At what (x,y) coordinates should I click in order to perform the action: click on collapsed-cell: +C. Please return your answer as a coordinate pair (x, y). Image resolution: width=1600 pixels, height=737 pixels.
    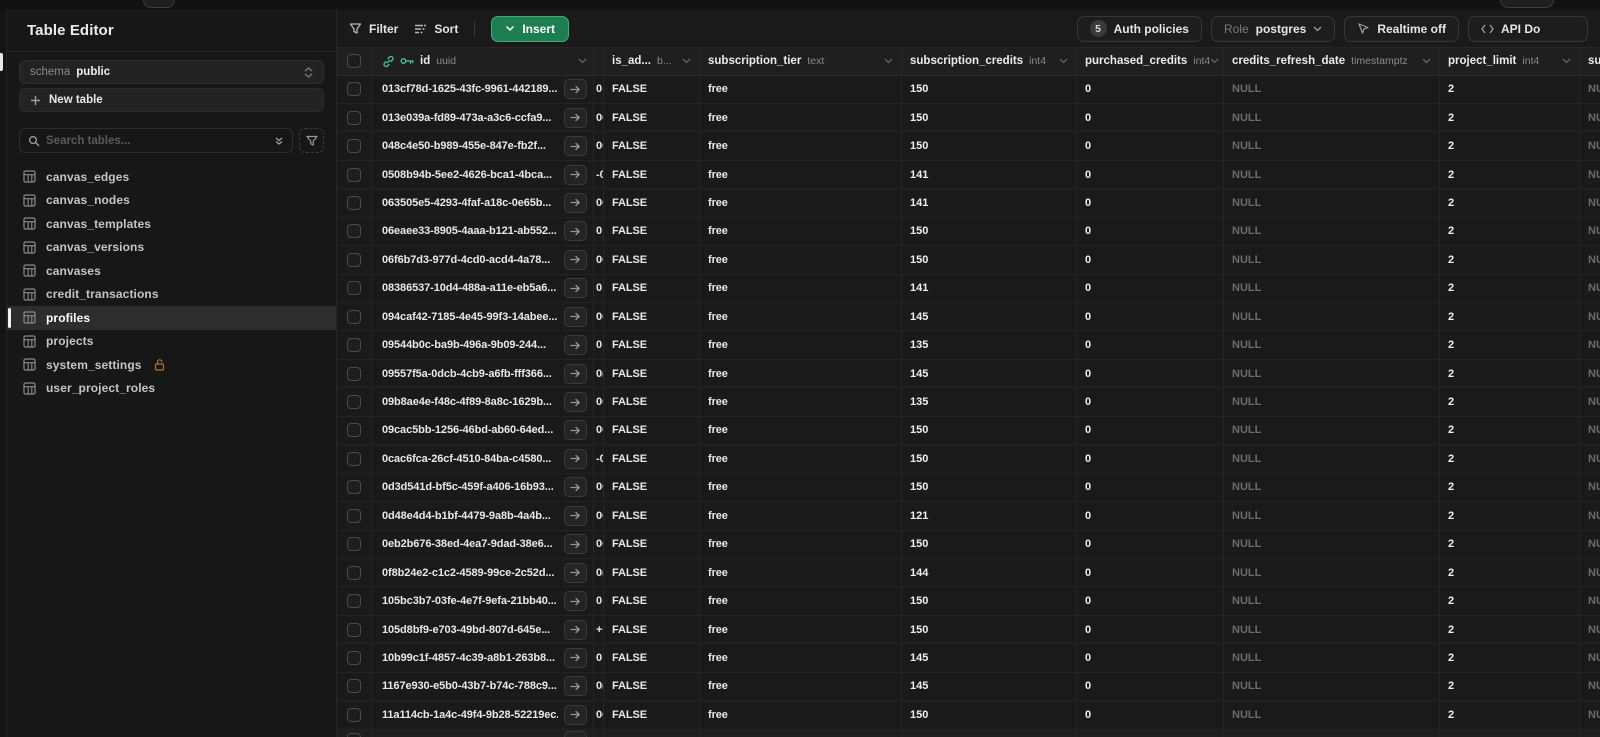
    Looking at the image, I should click on (599, 629).